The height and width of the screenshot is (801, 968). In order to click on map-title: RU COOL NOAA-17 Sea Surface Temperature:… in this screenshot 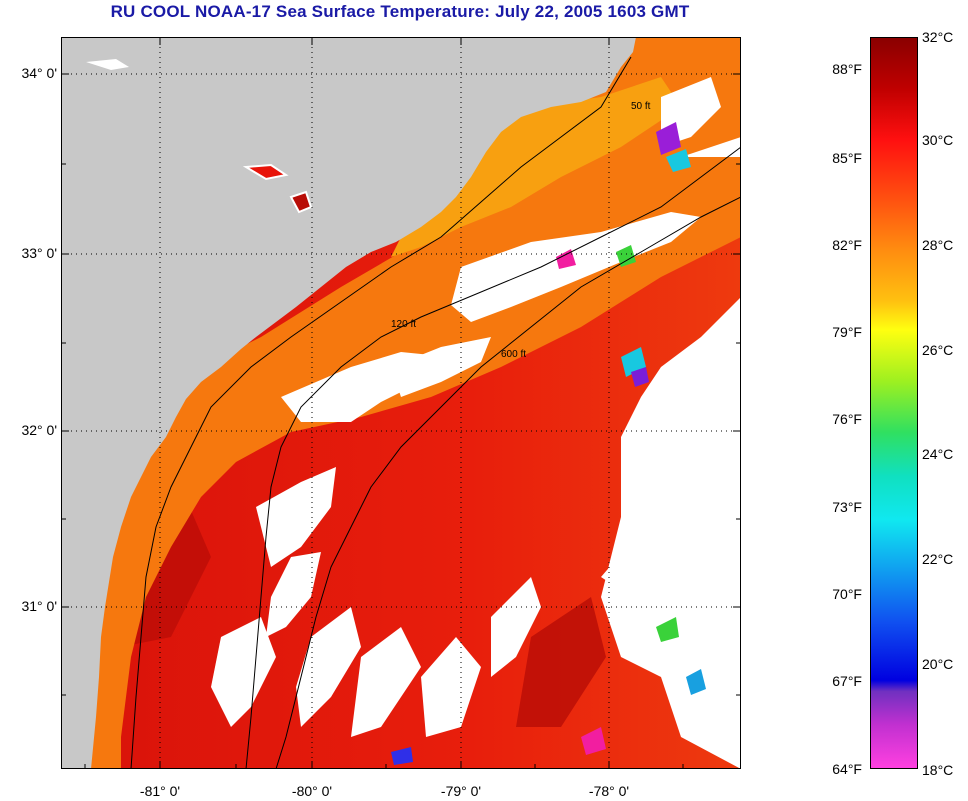, I will do `click(400, 11)`.